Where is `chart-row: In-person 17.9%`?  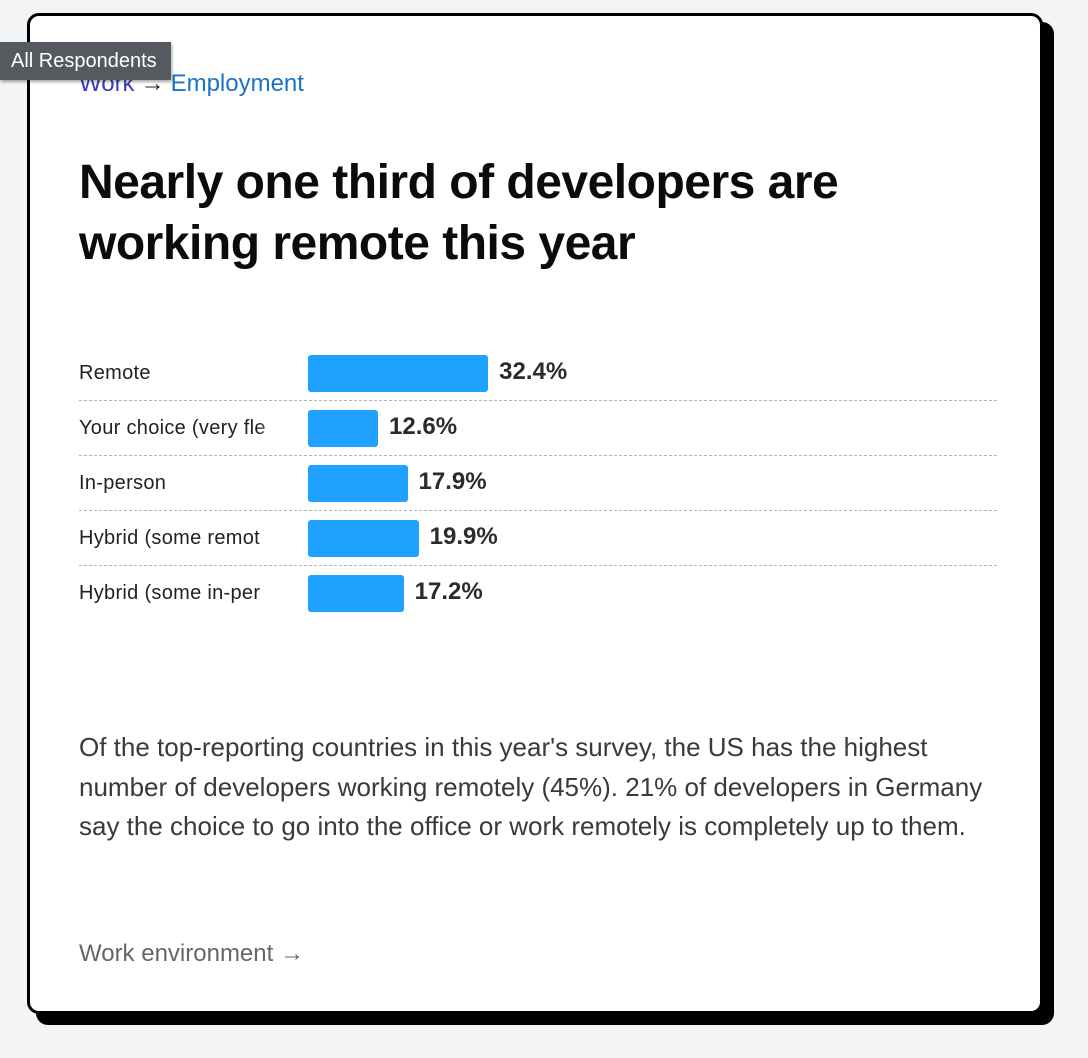
chart-row: In-person 17.9% is located at coordinates (538, 483).